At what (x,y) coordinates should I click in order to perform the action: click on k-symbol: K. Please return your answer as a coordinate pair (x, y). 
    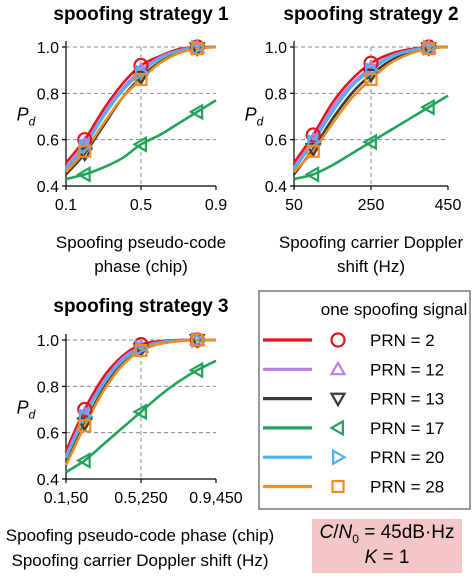
    Looking at the image, I should click on (371, 557).